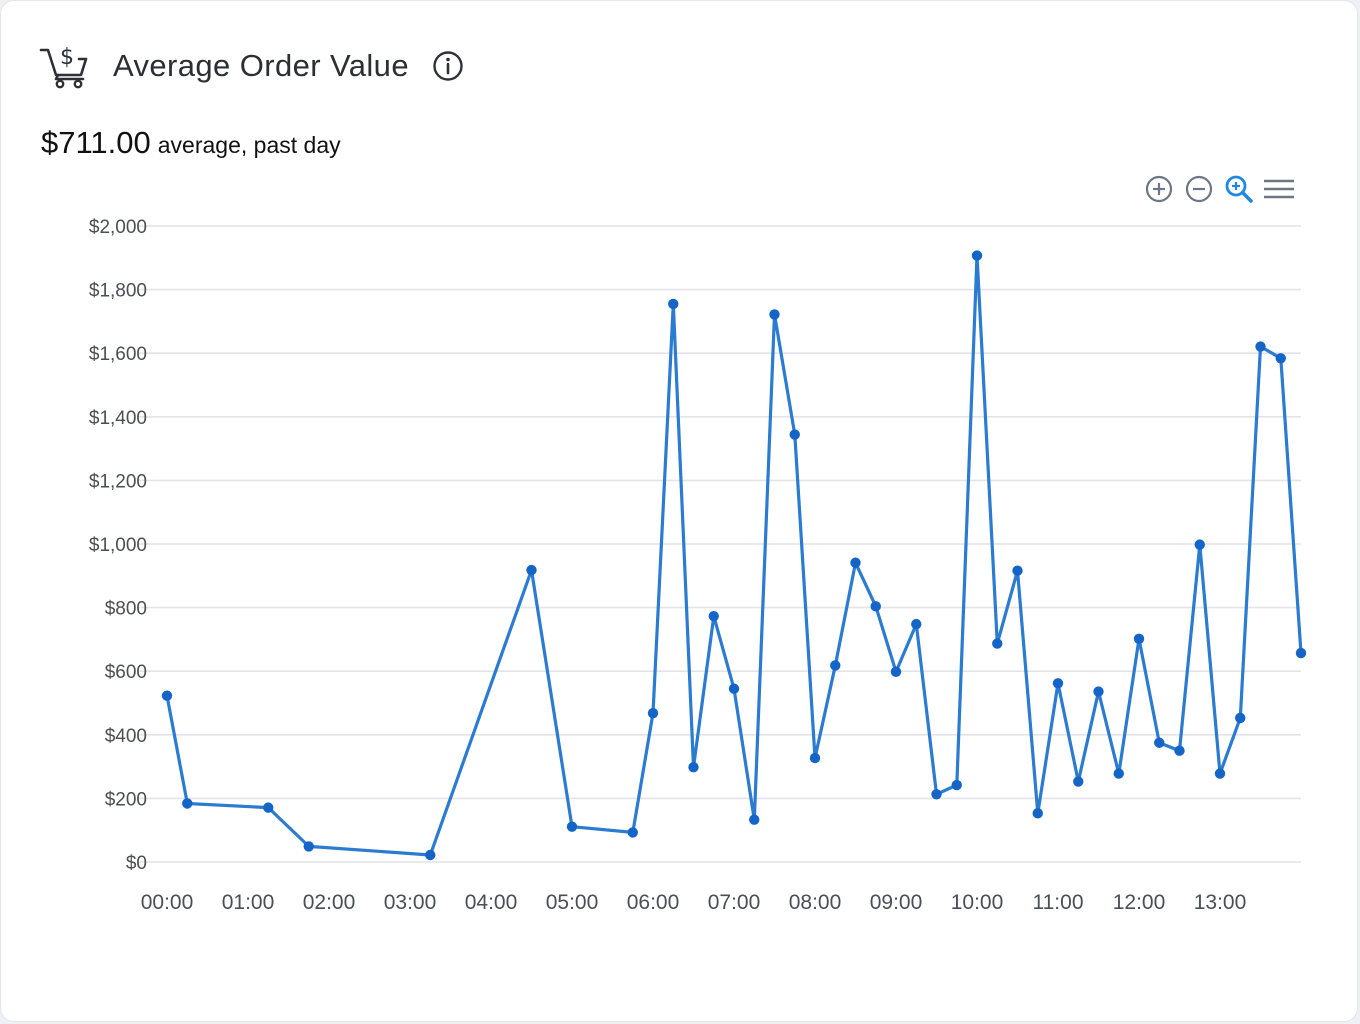  I want to click on shopping-cart-dollar-icon: $, so click(63, 67).